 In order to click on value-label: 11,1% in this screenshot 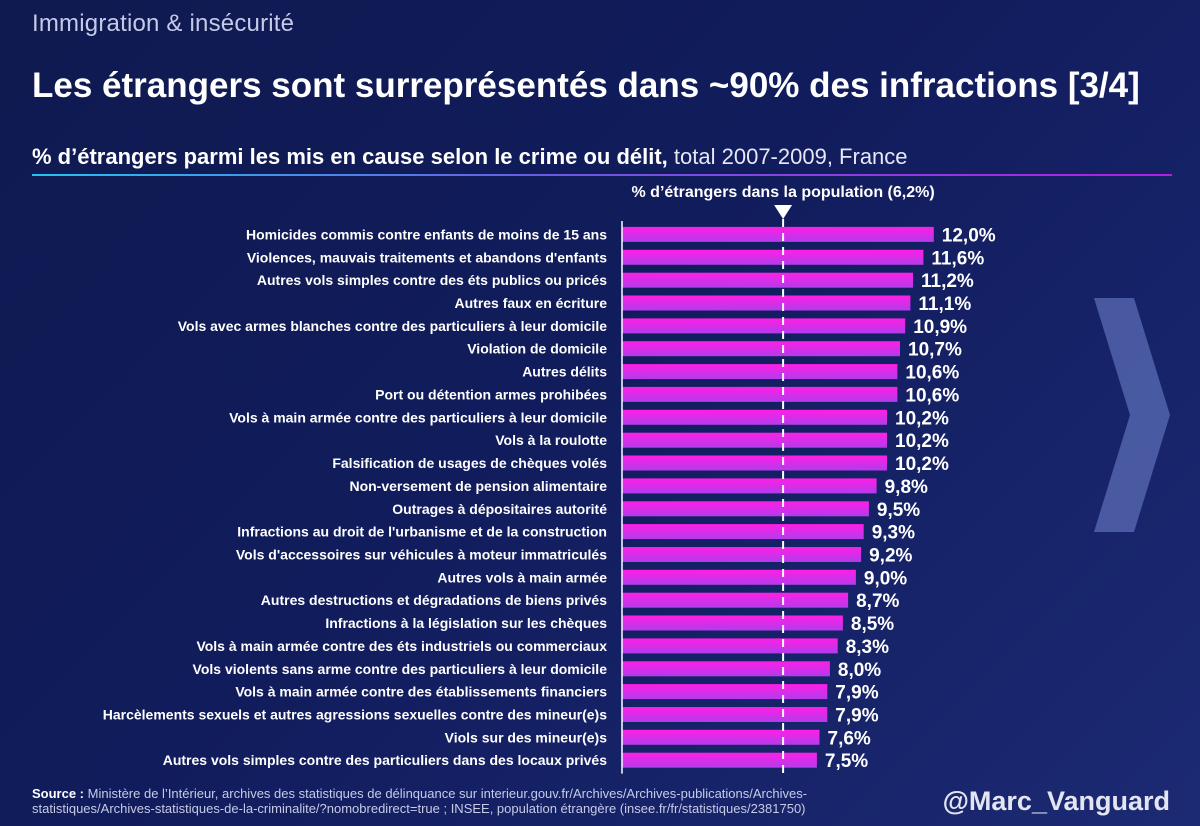, I will do `click(944, 304)`.